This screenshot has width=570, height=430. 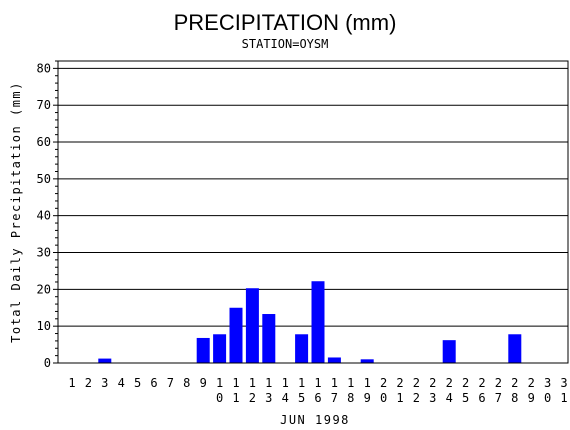 What do you see at coordinates (310, 322) in the screenshot?
I see `bars` at bounding box center [310, 322].